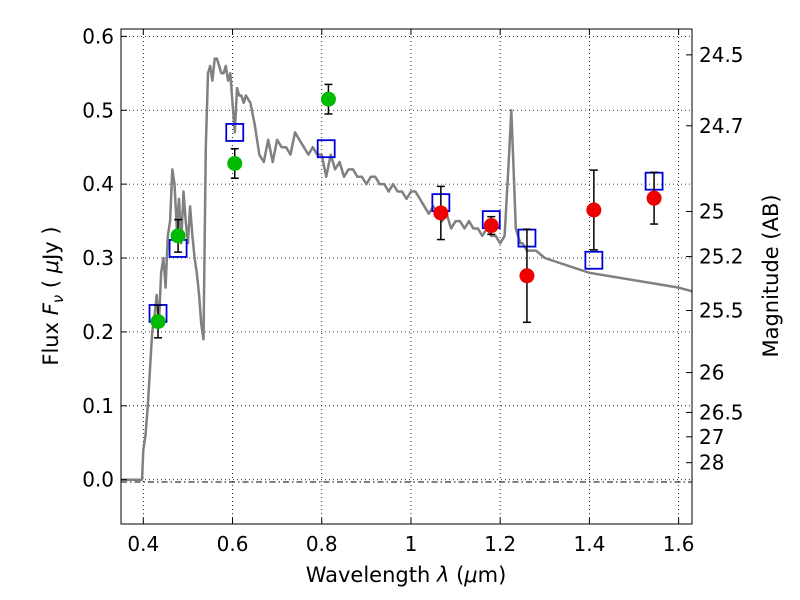 The width and height of the screenshot is (800, 600). Describe the element at coordinates (98, 406) in the screenshot. I see `y-tick-label: 0.1` at that location.